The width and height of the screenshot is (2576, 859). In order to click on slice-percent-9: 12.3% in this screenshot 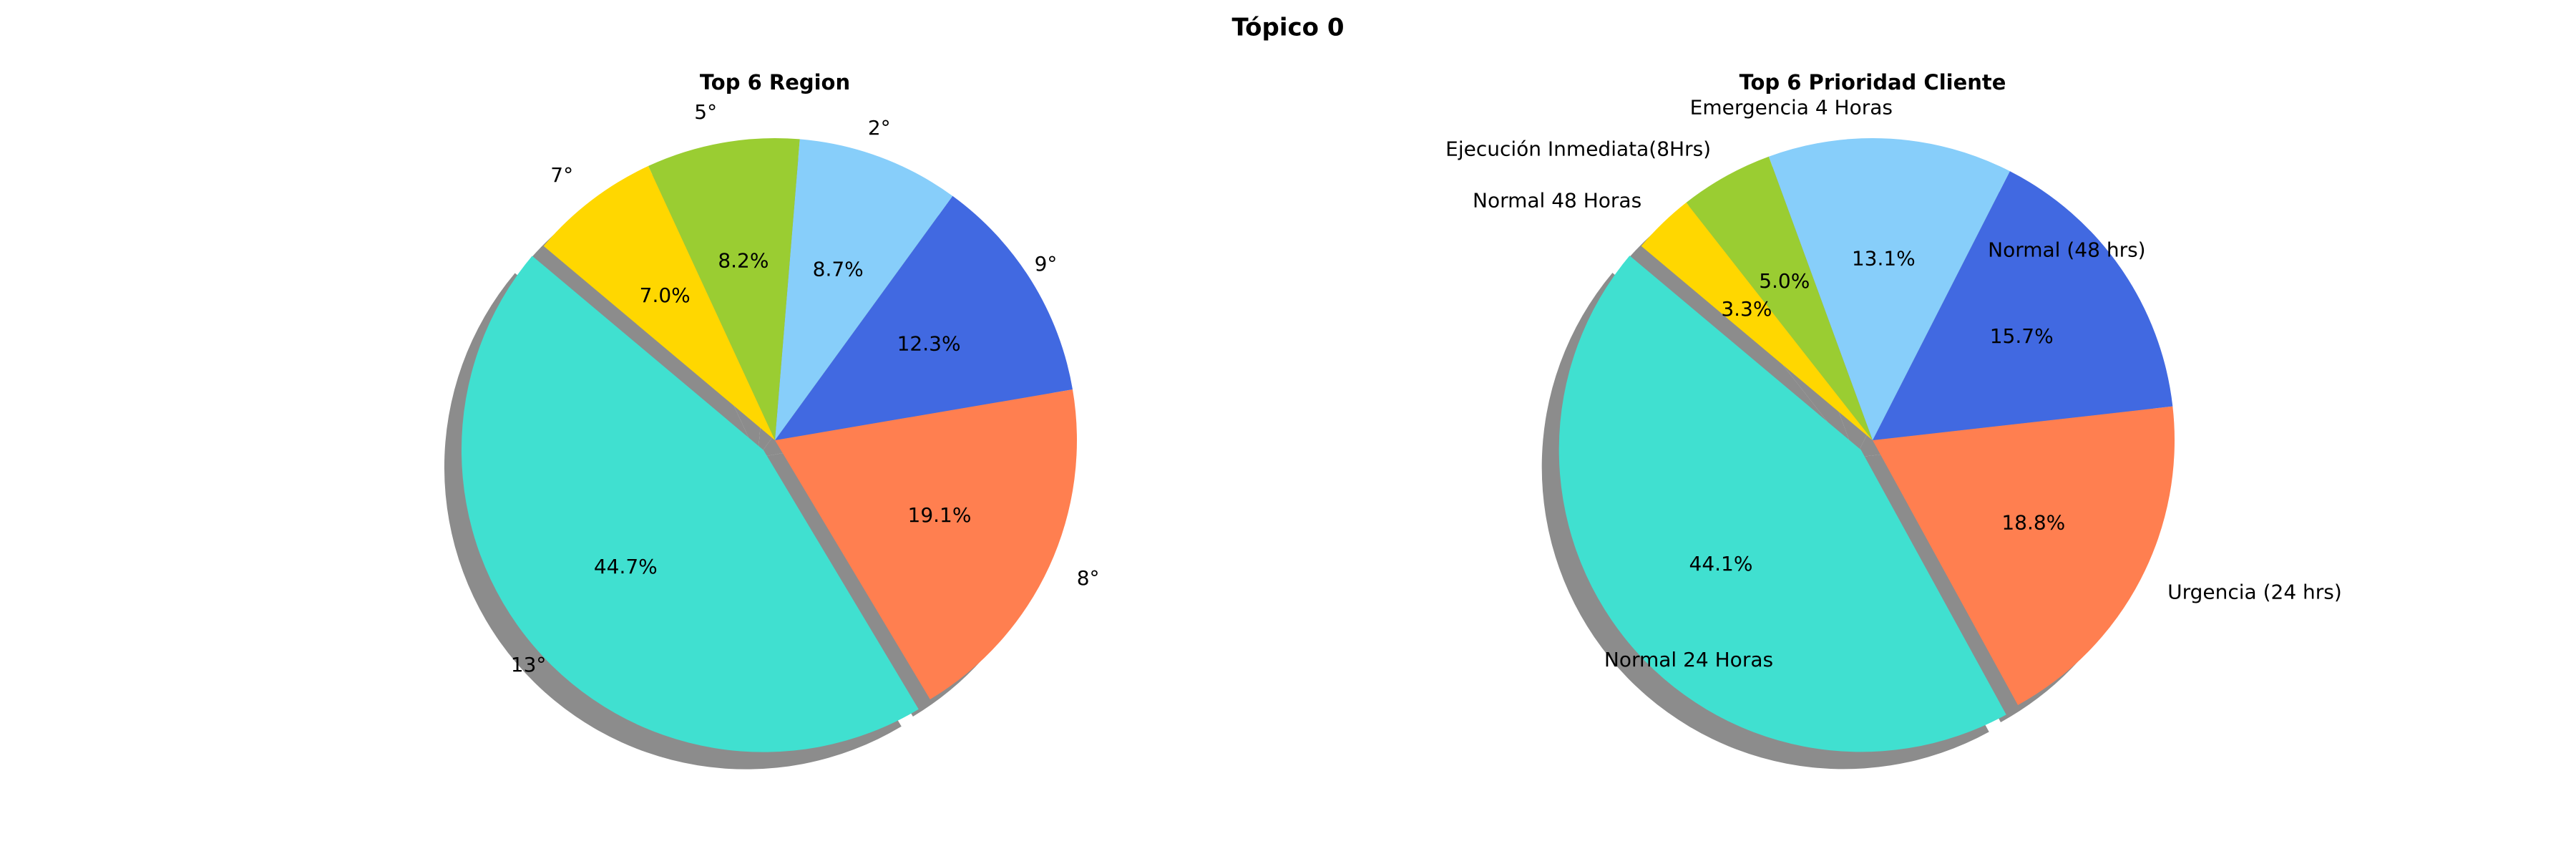, I will do `click(929, 344)`.